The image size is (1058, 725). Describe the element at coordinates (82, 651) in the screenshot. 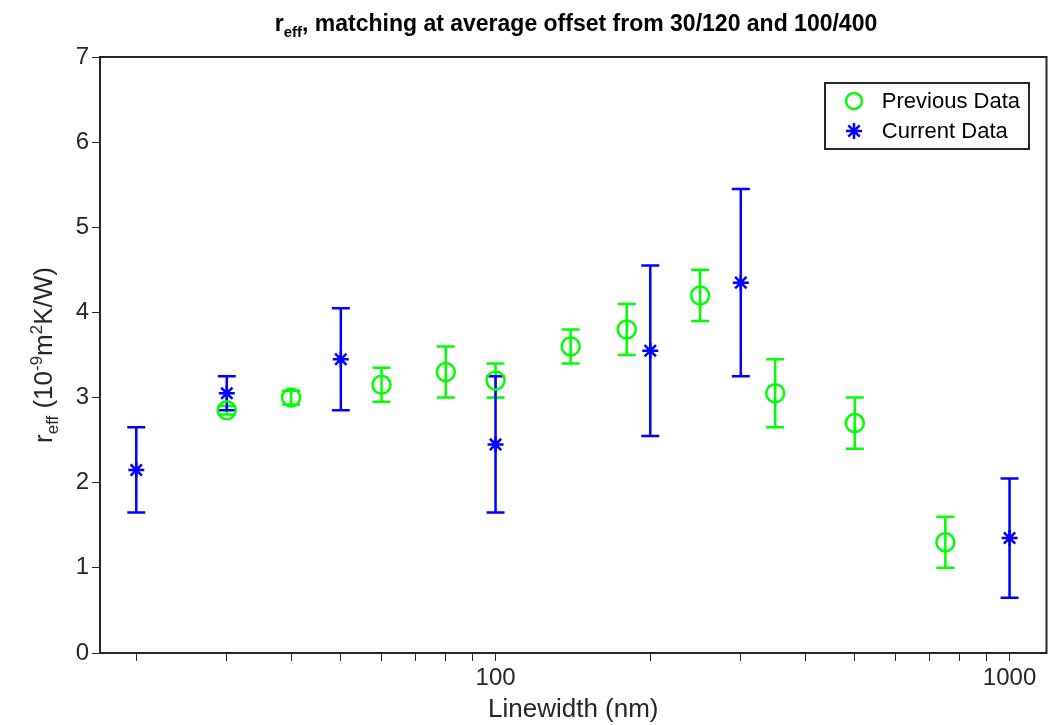

I see `y-tick-label: 0` at that location.